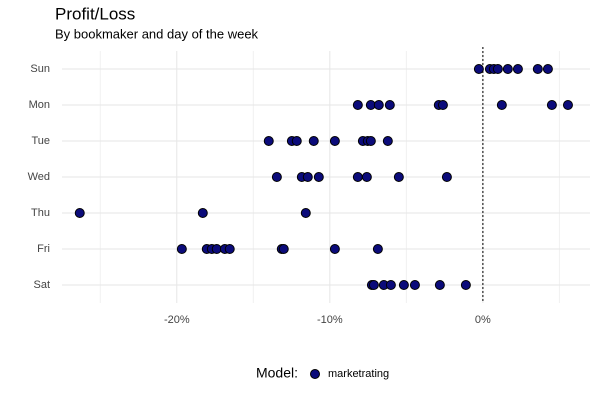 The height and width of the screenshot is (400, 600). I want to click on chart-subtitle: By bookmaker and day of the week, so click(157, 33).